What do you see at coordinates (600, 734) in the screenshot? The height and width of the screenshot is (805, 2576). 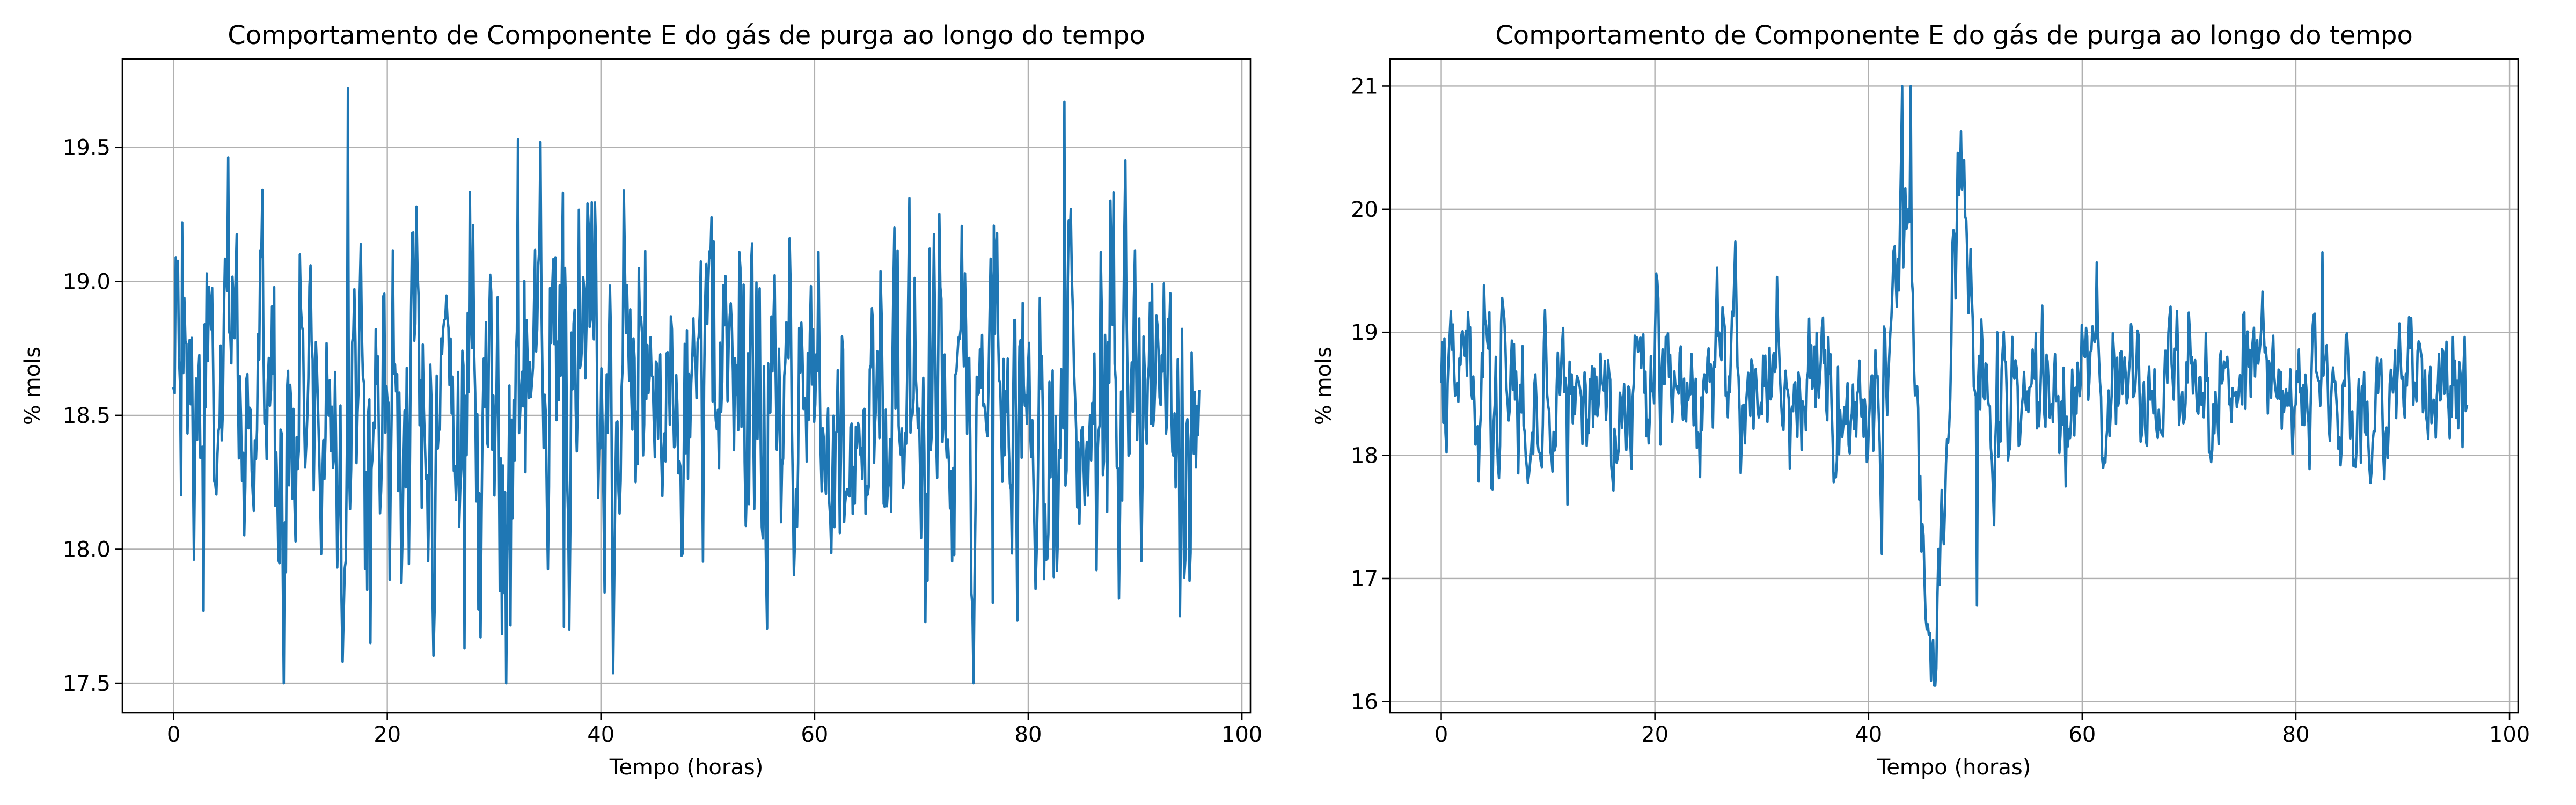 I see `chart-left-x-tick-label: 40` at bounding box center [600, 734].